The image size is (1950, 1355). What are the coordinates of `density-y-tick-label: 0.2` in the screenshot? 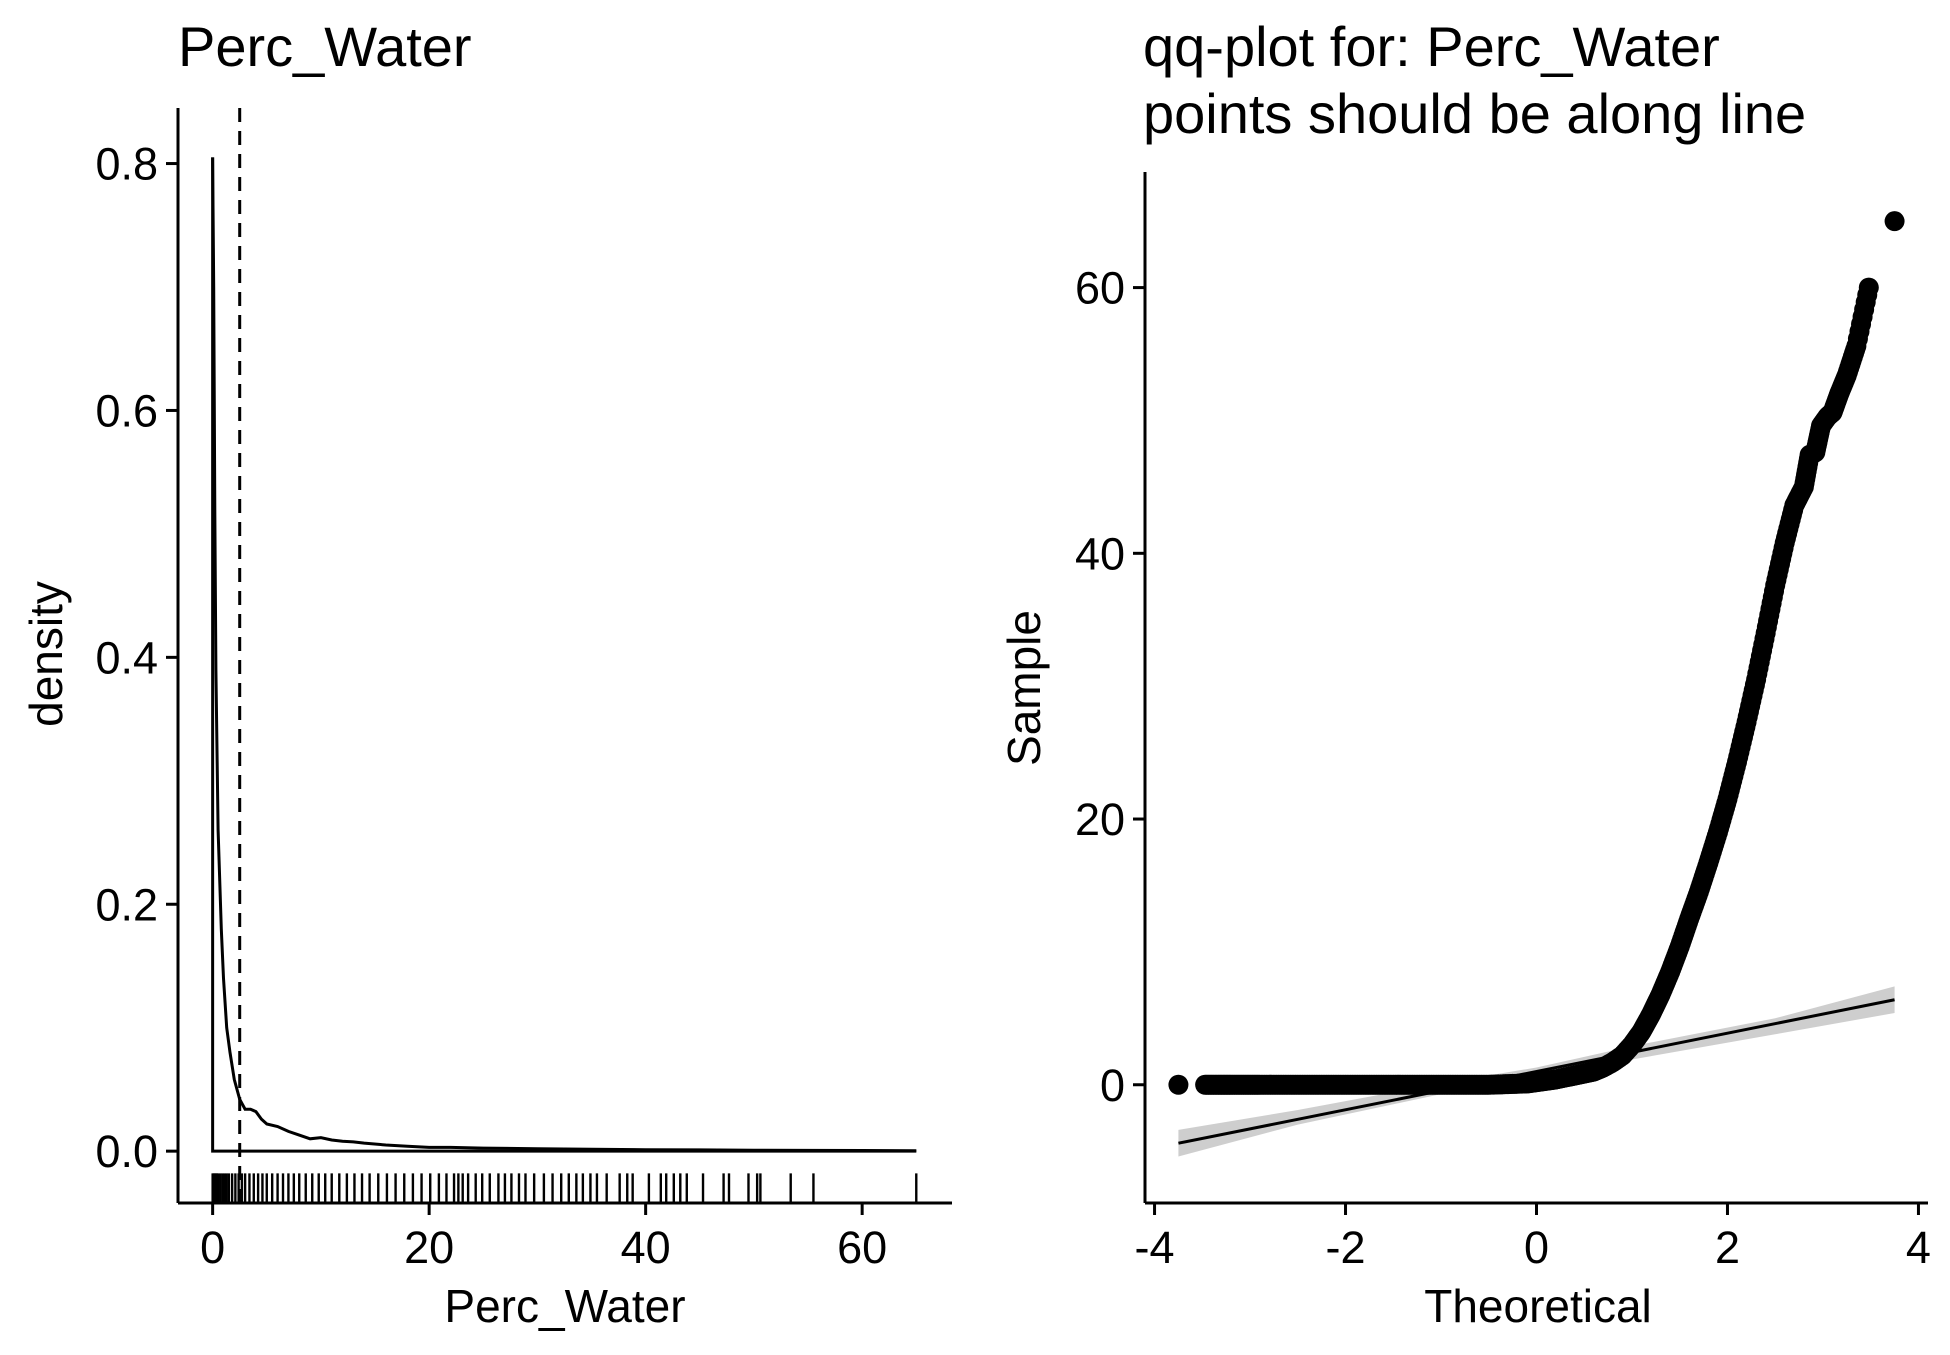 It's located at (126, 904).